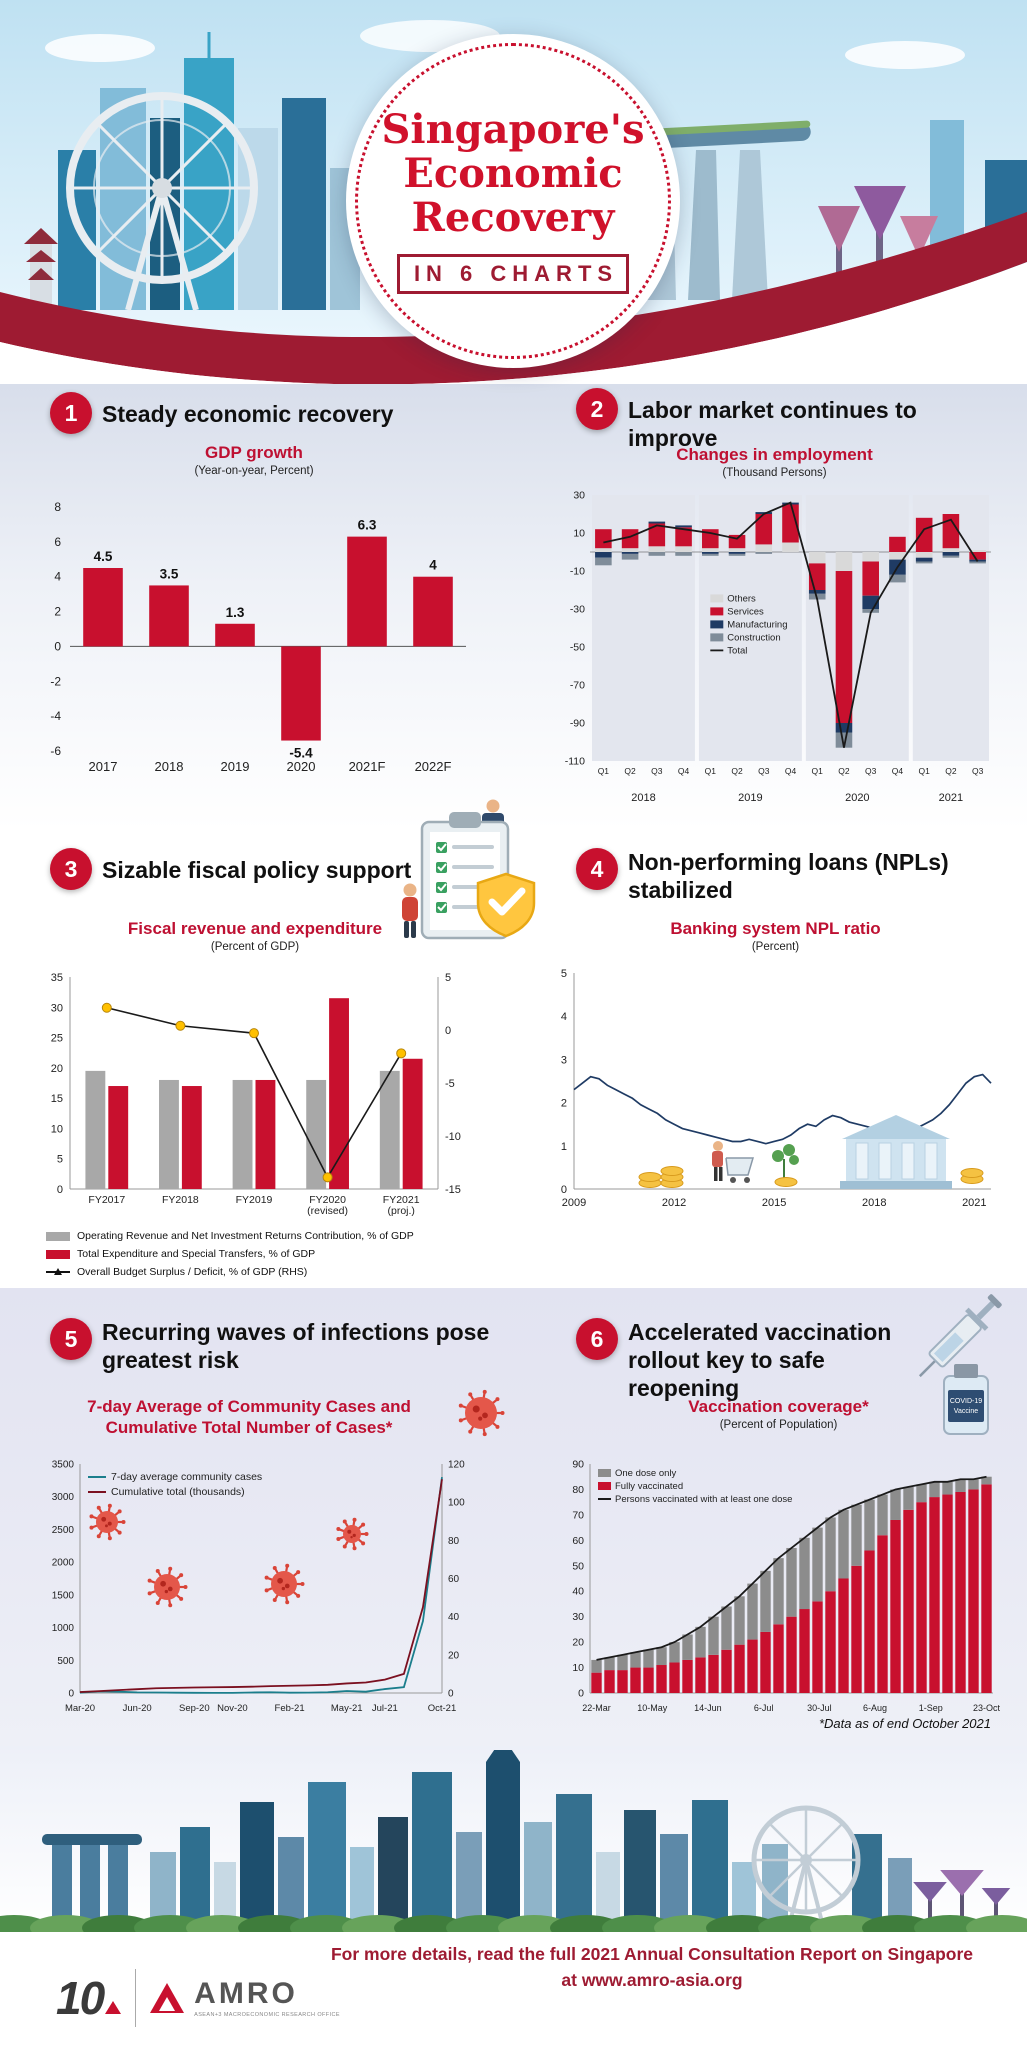 The height and width of the screenshot is (2048, 1027). What do you see at coordinates (652, 1980) in the screenshot?
I see `footer-message-line2: at www.amro-asia.org` at bounding box center [652, 1980].